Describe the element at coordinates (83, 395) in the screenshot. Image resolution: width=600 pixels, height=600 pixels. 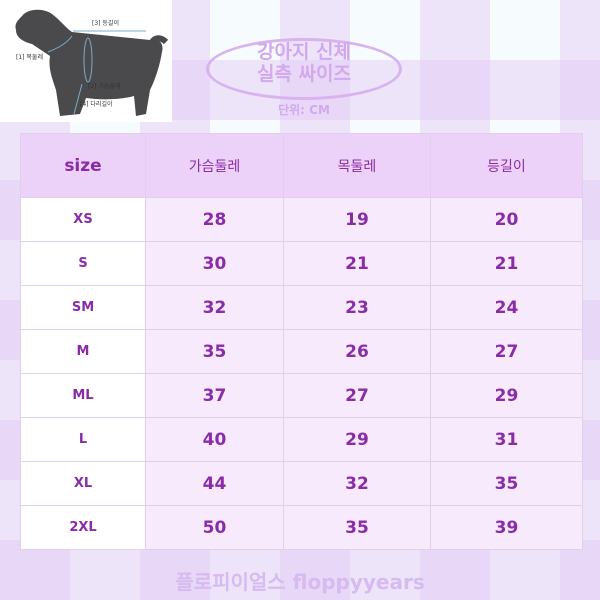
I see `size-cell: ML` at that location.